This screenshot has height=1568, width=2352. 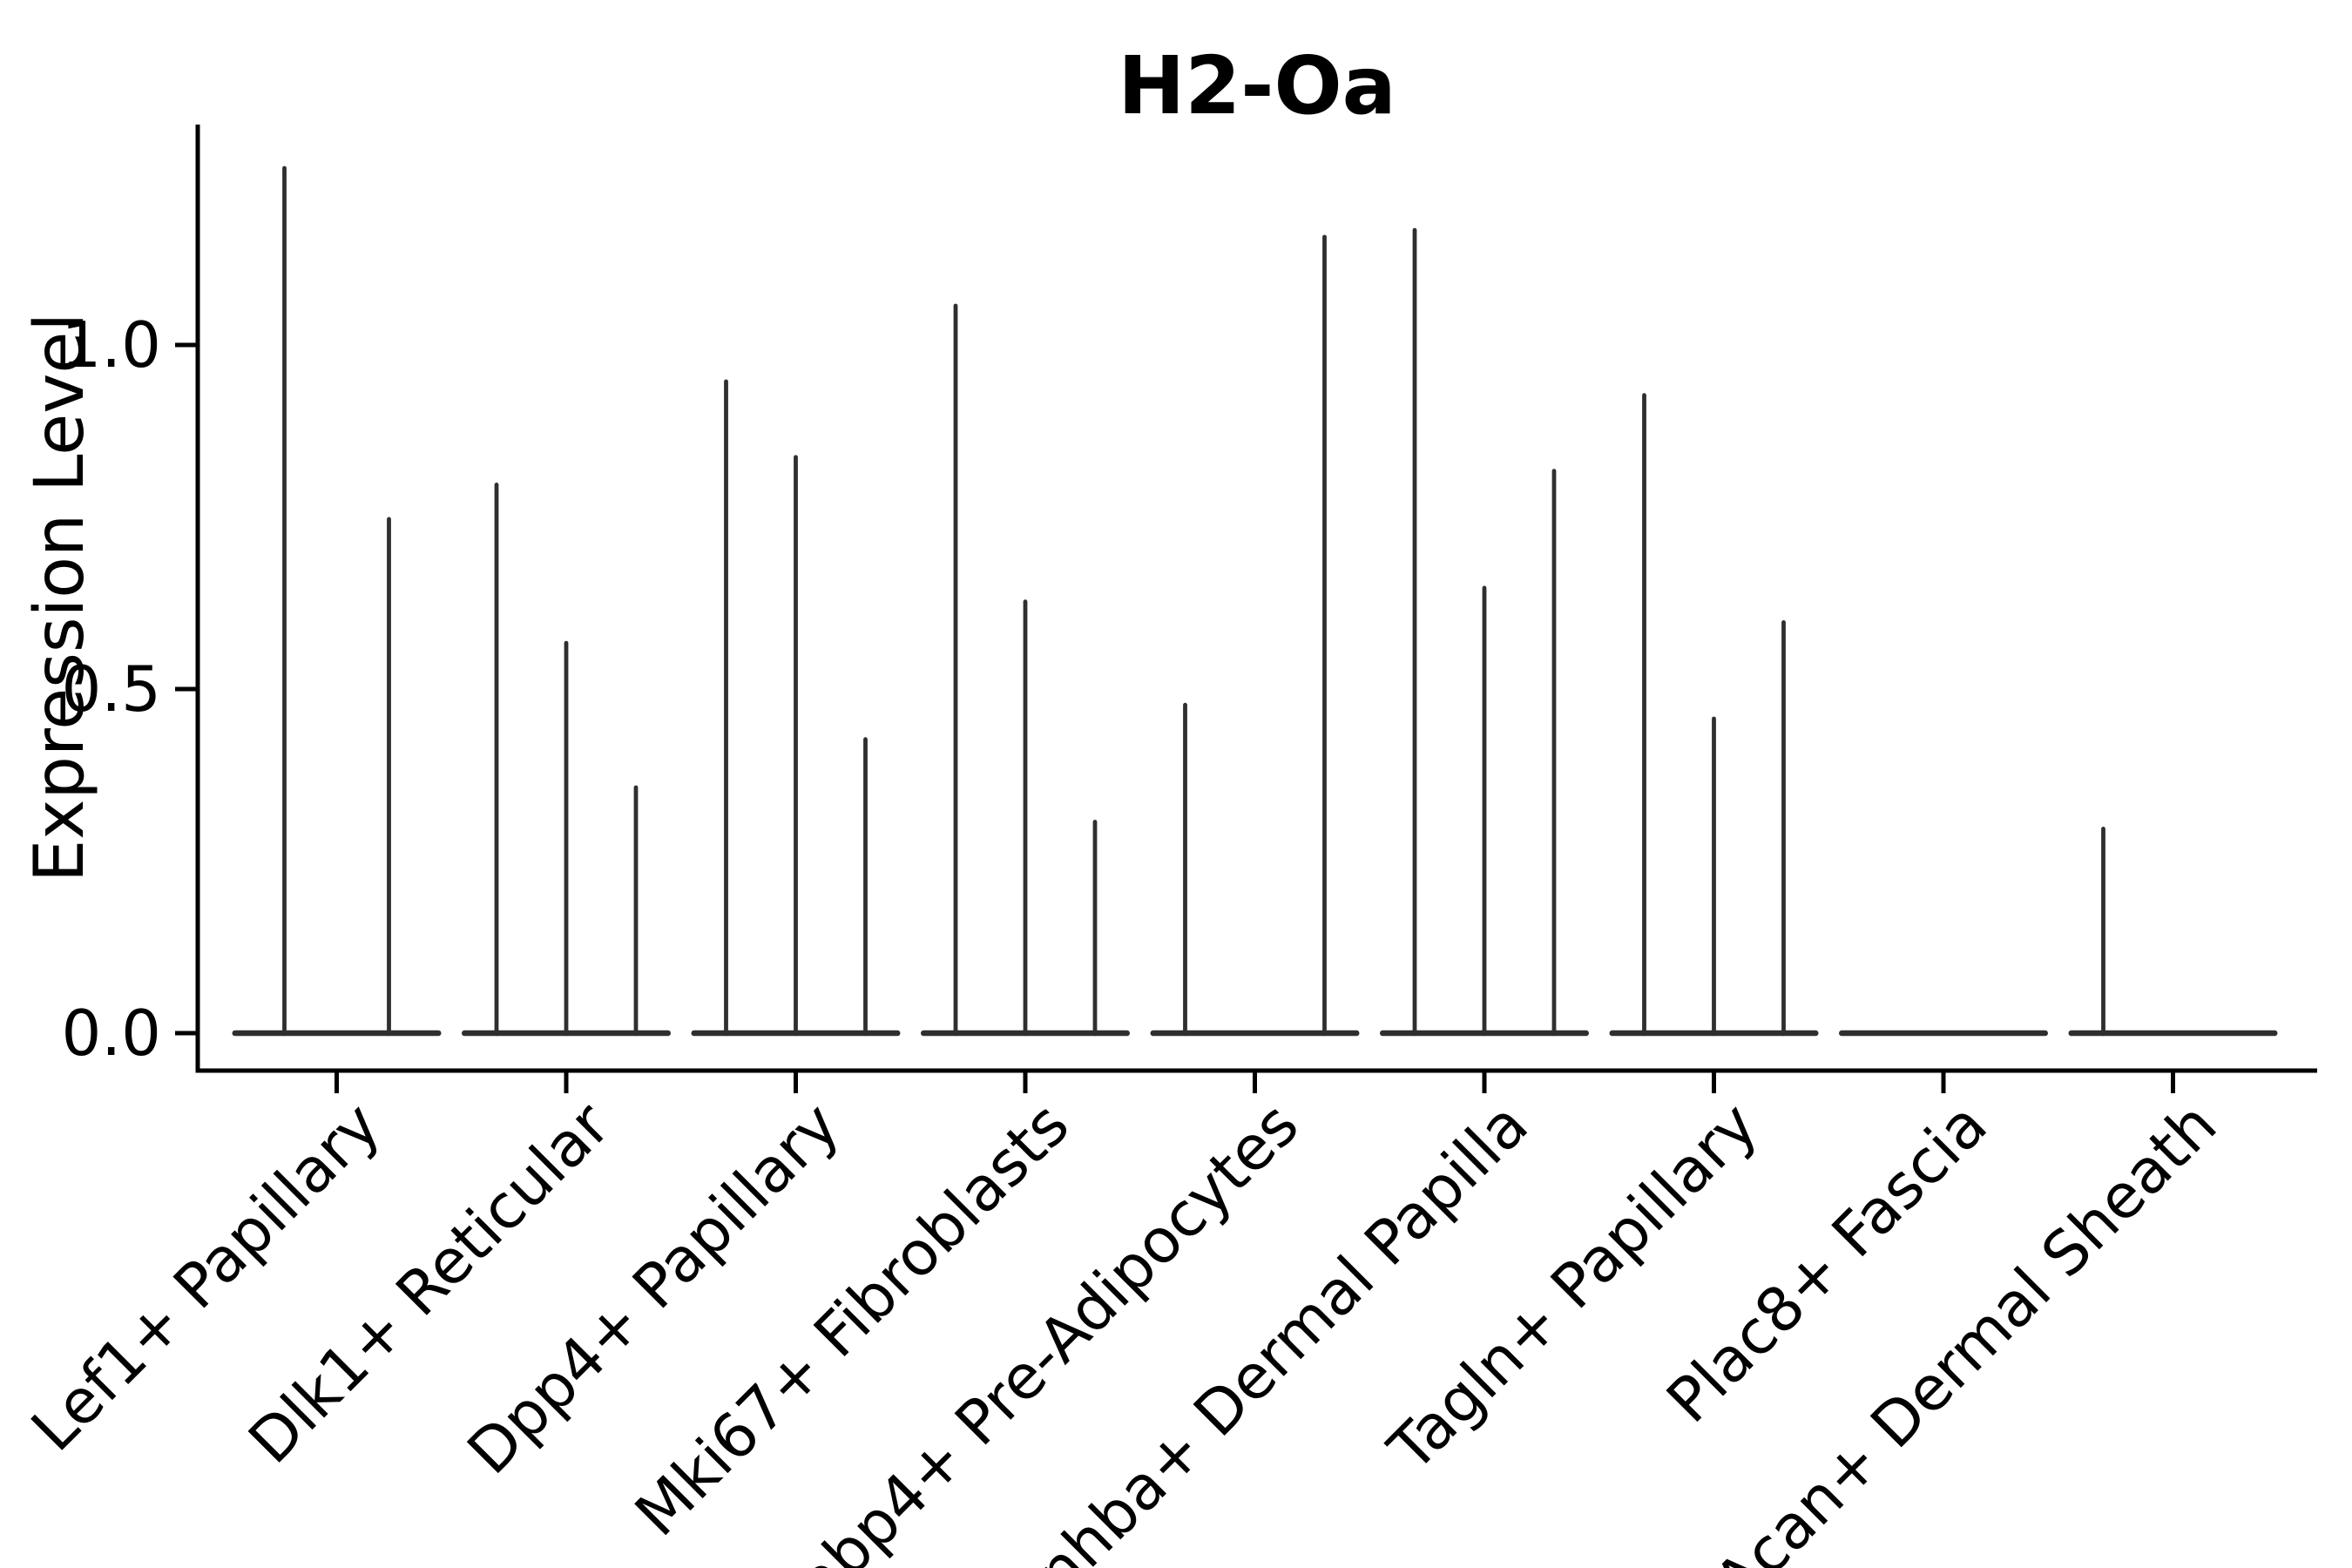 What do you see at coordinates (111, 1034) in the screenshot?
I see `y-tick-label: 0.0` at bounding box center [111, 1034].